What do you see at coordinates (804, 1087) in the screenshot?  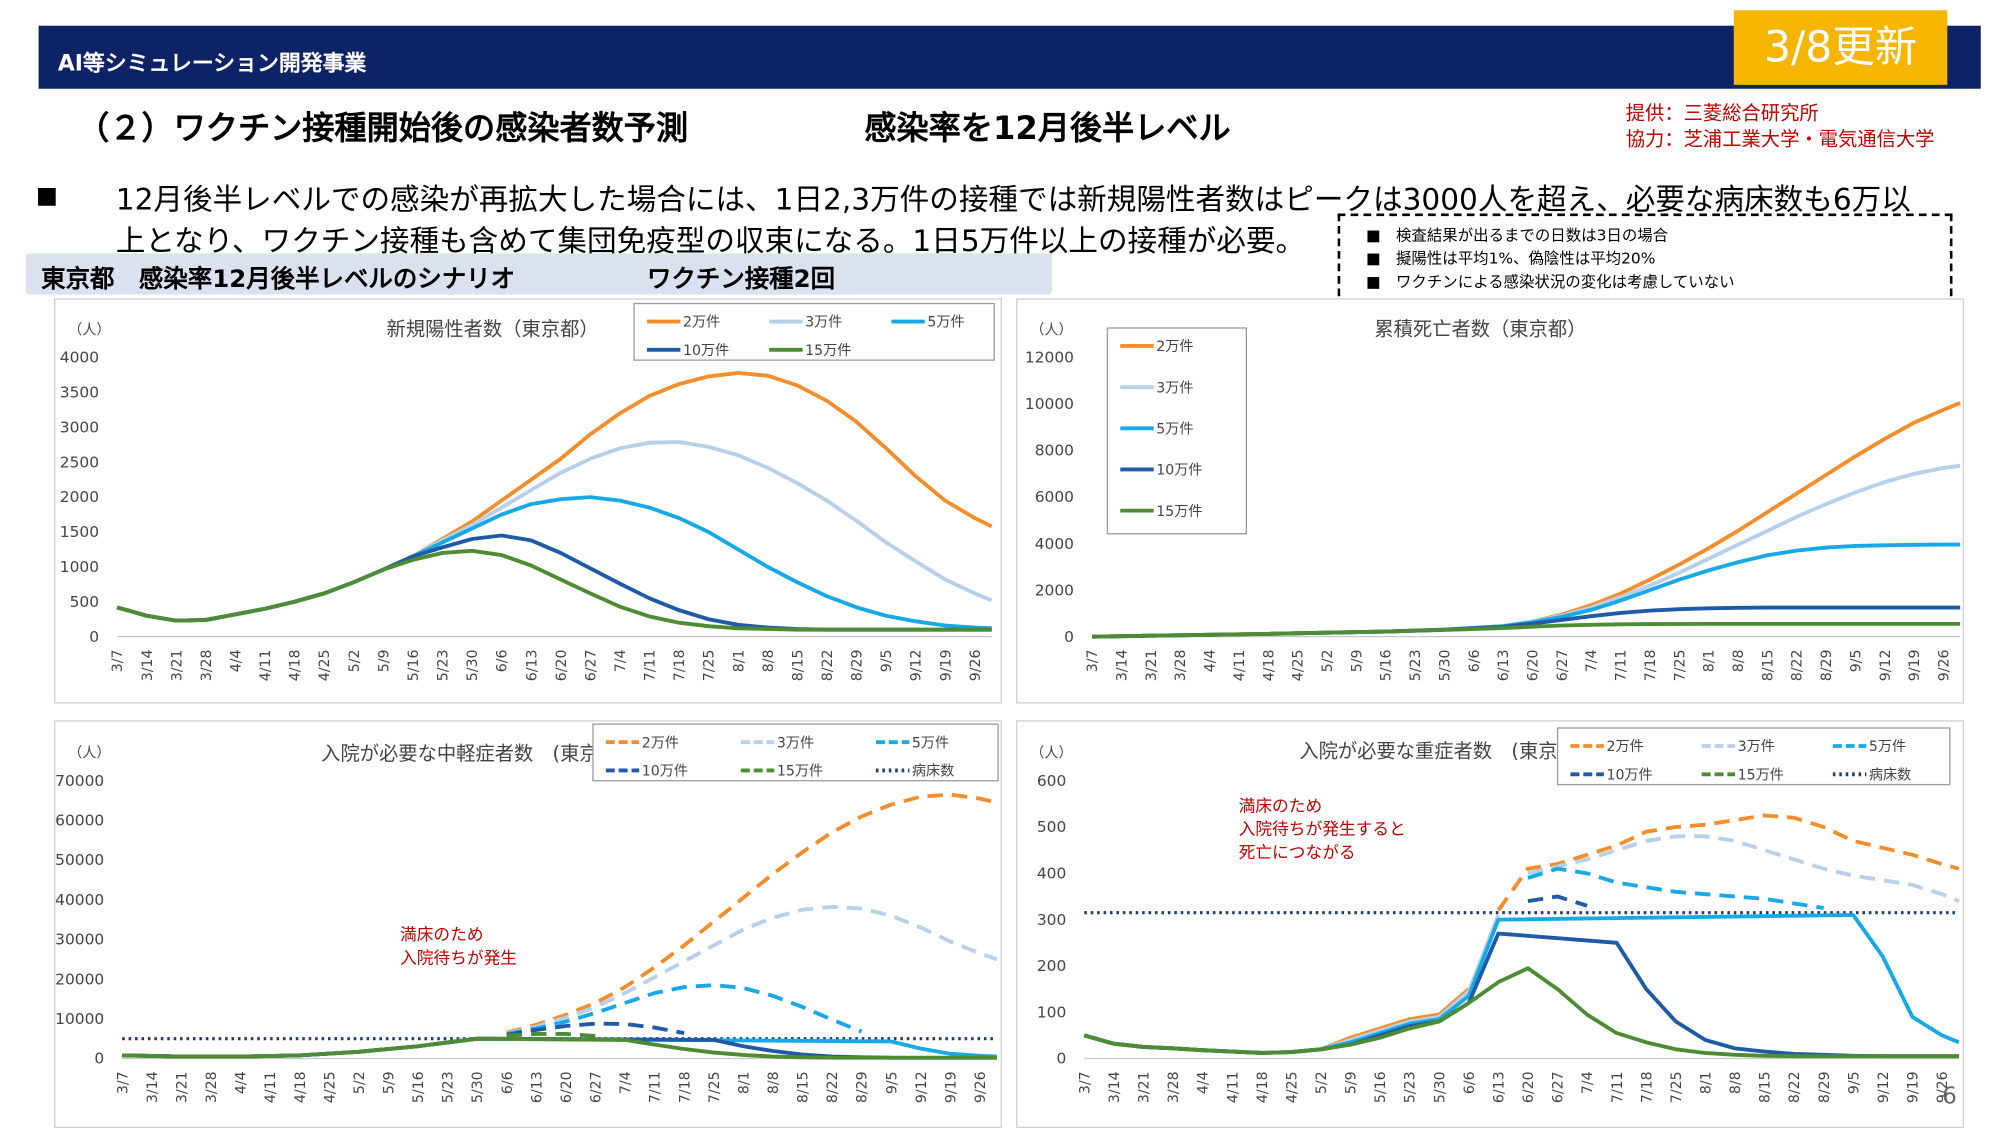 I see `x-tick-label: 8/15` at bounding box center [804, 1087].